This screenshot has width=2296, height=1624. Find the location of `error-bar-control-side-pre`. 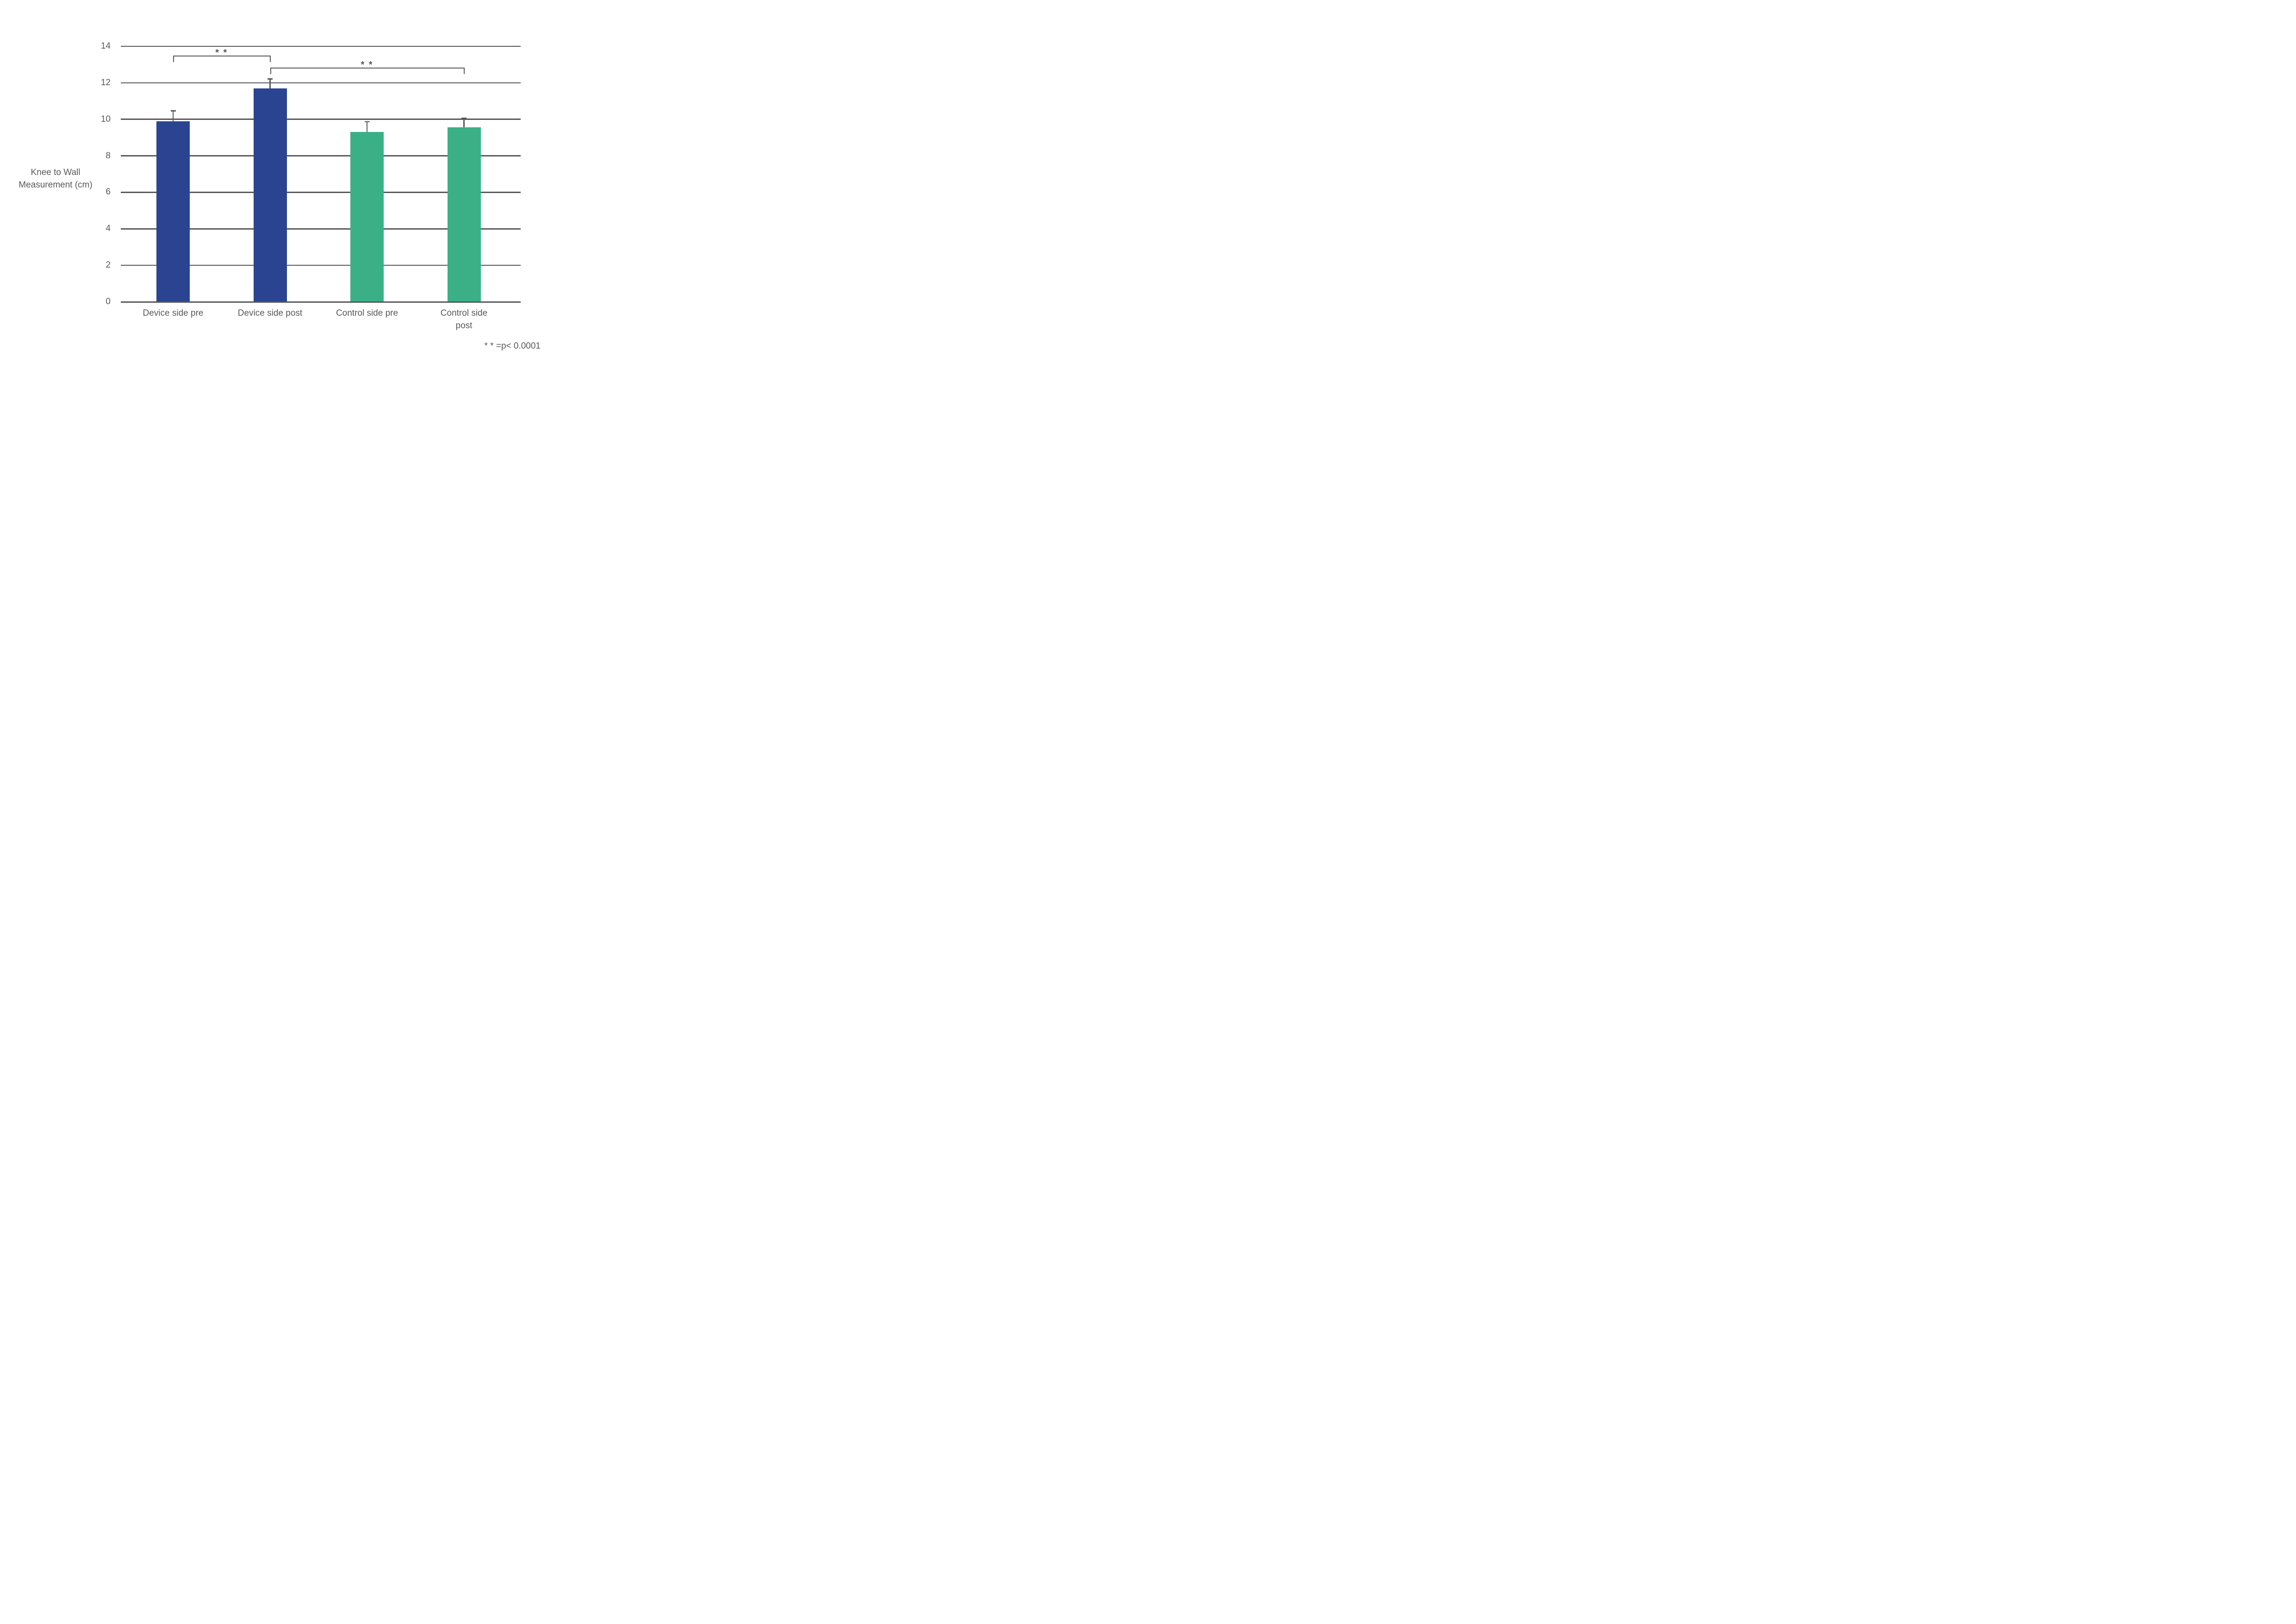

error-bar-control-side-pre is located at coordinates (367, 126).